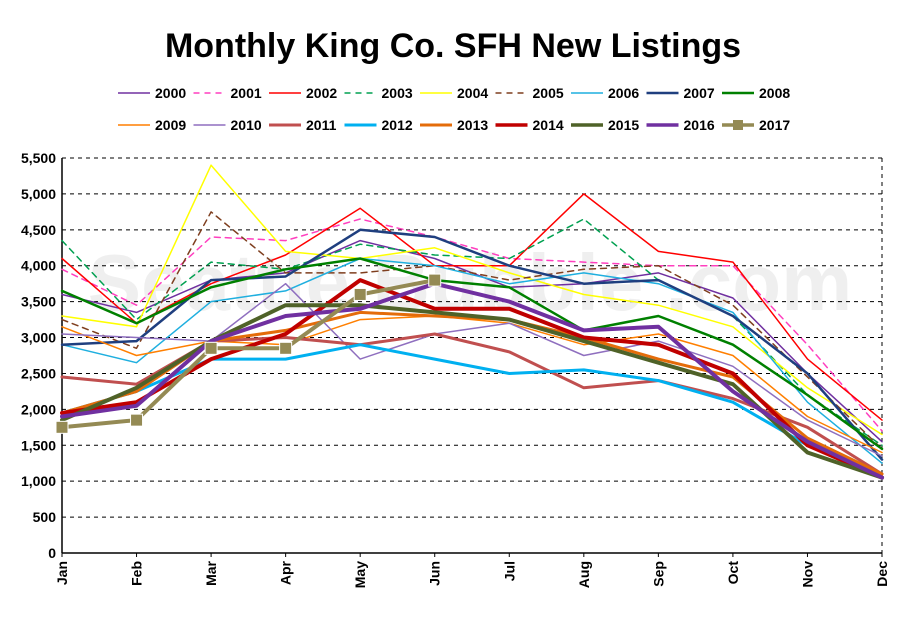 This screenshot has height=618, width=906. I want to click on legend-label: 2010, so click(246, 125).